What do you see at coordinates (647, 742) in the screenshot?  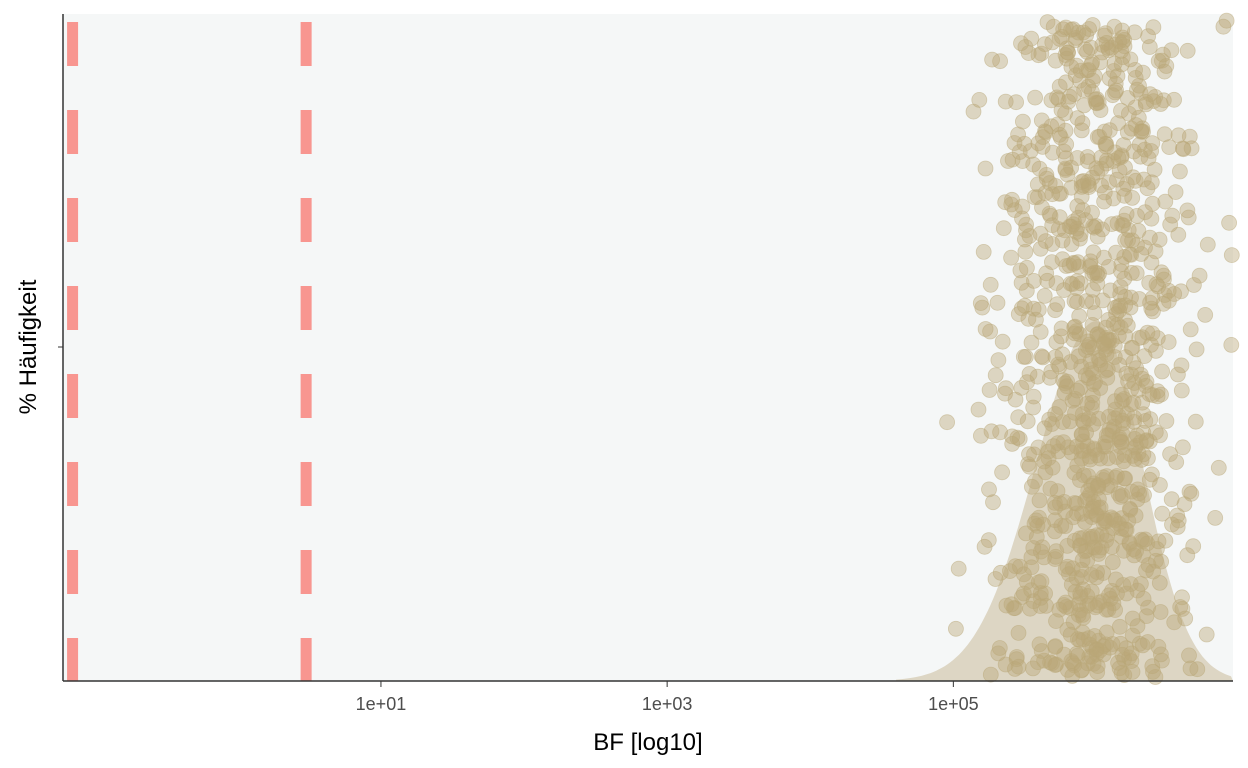 I see `x-axis-title: BF [log10]` at bounding box center [647, 742].